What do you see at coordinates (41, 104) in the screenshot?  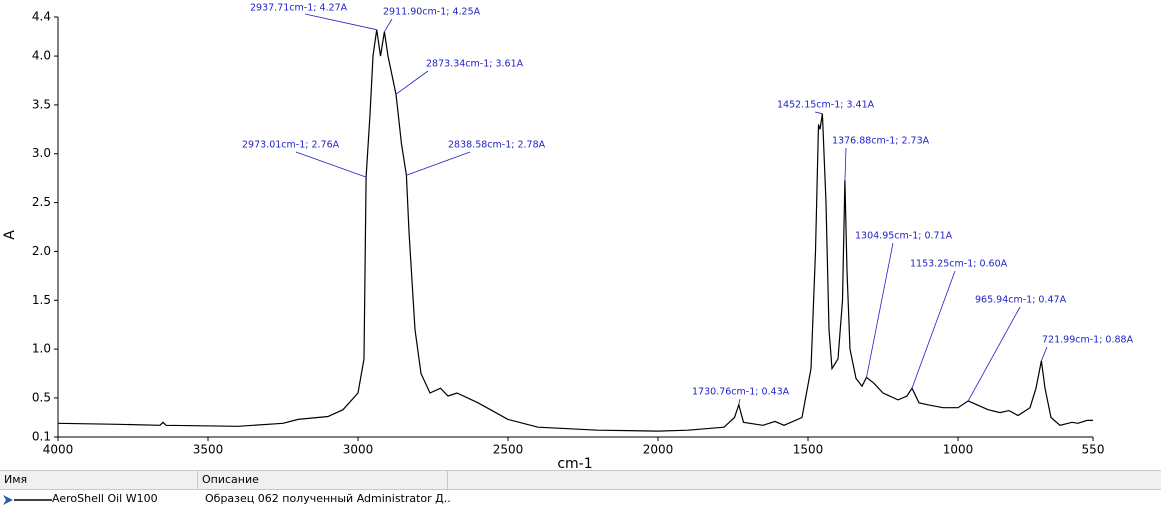 I see `y-tick-label: 3.5` at bounding box center [41, 104].